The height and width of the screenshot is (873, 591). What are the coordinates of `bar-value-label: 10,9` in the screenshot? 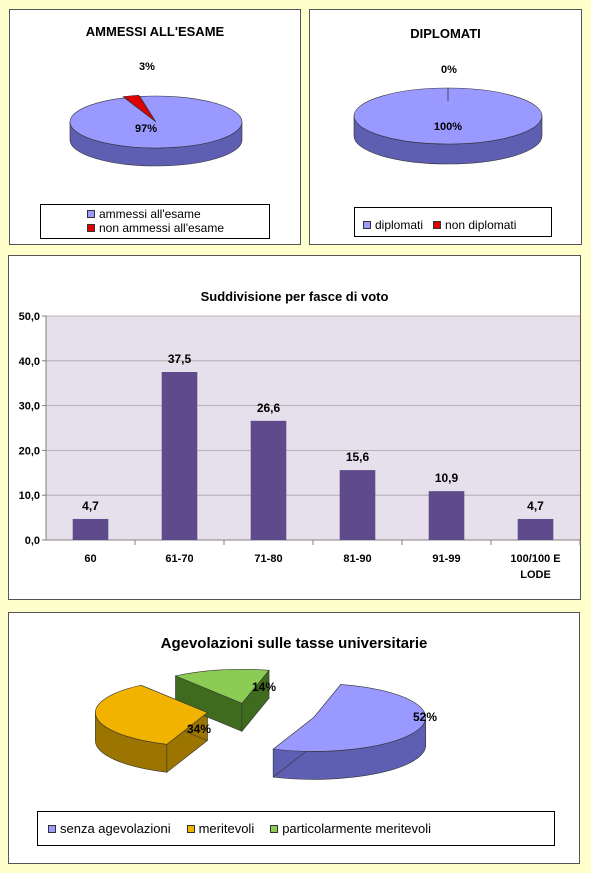 It's located at (447, 478).